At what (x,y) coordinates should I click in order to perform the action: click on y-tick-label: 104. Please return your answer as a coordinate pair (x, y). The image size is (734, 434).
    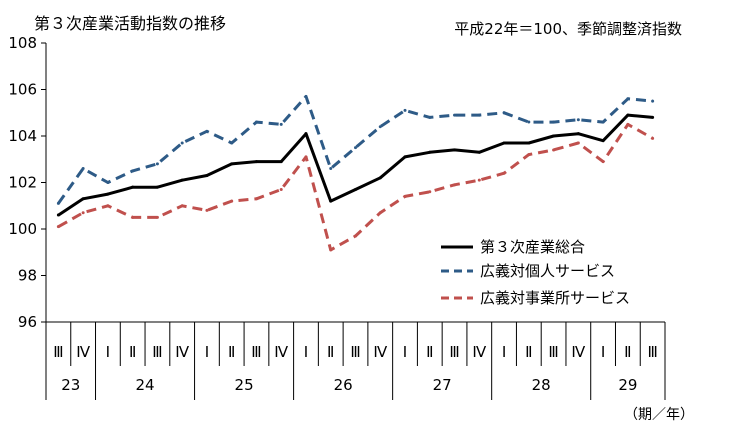
    Looking at the image, I should click on (22, 136).